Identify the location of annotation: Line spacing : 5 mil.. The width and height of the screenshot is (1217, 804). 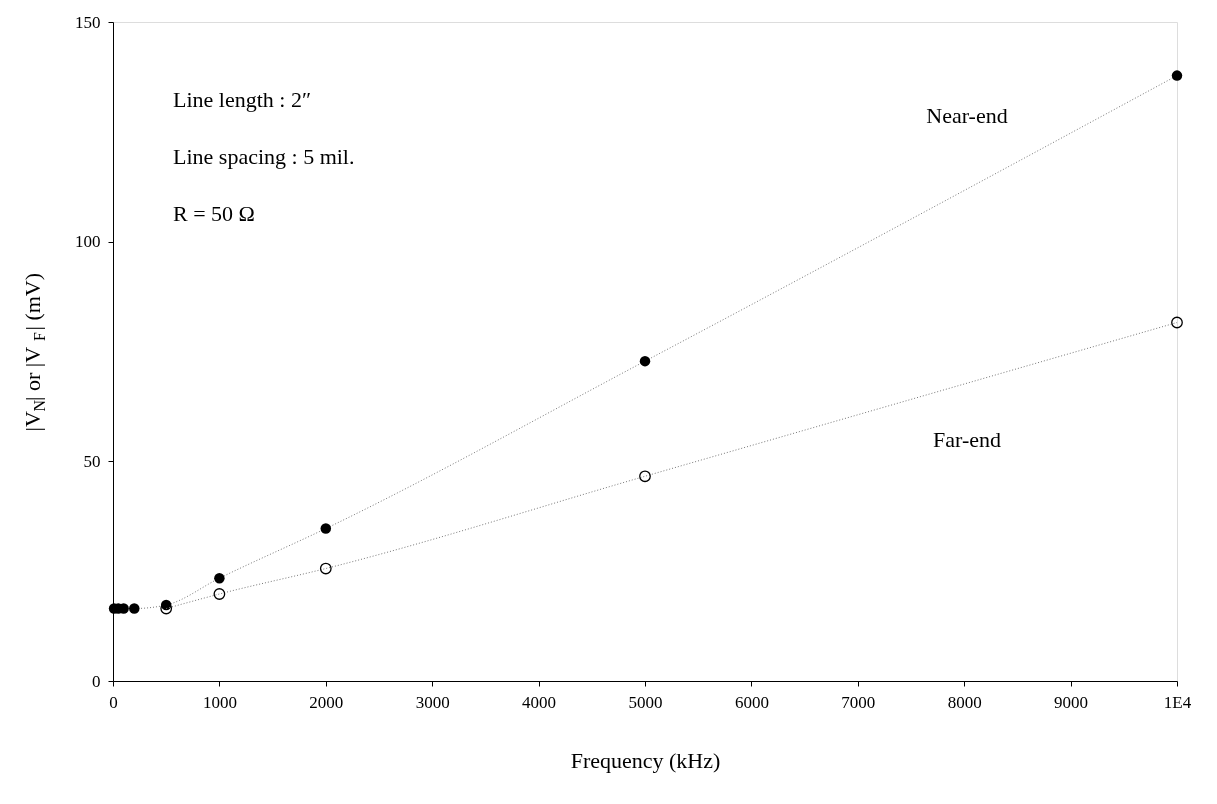
(264, 156).